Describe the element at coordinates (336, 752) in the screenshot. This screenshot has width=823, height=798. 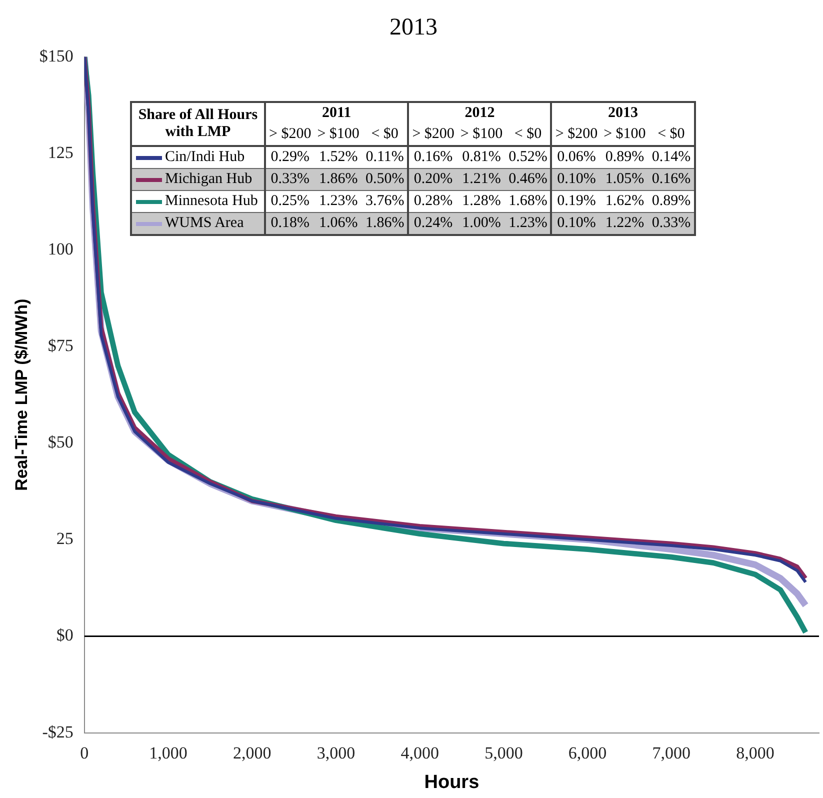
I see `x-tick-label: 3,000` at that location.